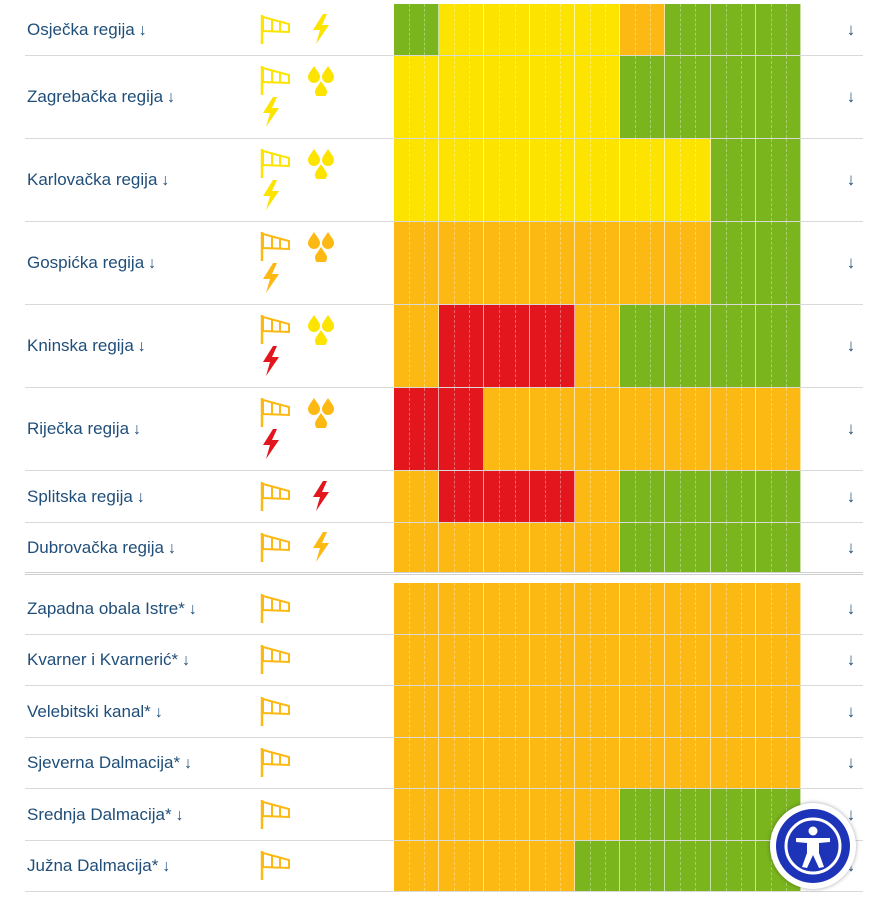 The height and width of the screenshot is (906, 890). I want to click on region-label: Srednja Dalmacija* ↓, so click(105, 815).